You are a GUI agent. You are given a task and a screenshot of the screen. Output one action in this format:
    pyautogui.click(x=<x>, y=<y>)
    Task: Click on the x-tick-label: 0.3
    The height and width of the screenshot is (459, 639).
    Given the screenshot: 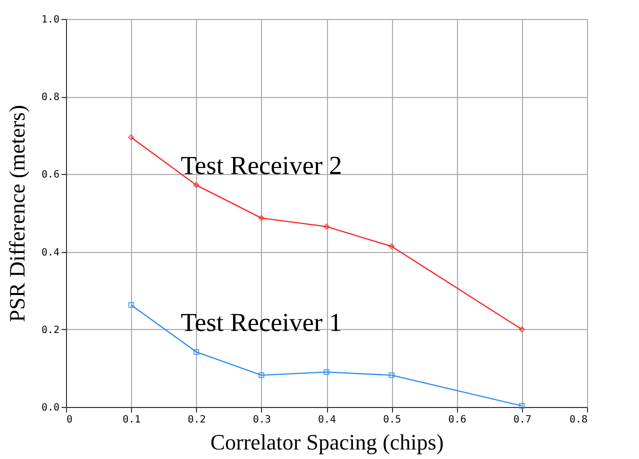 What is the action you would take?
    pyautogui.click(x=261, y=420)
    